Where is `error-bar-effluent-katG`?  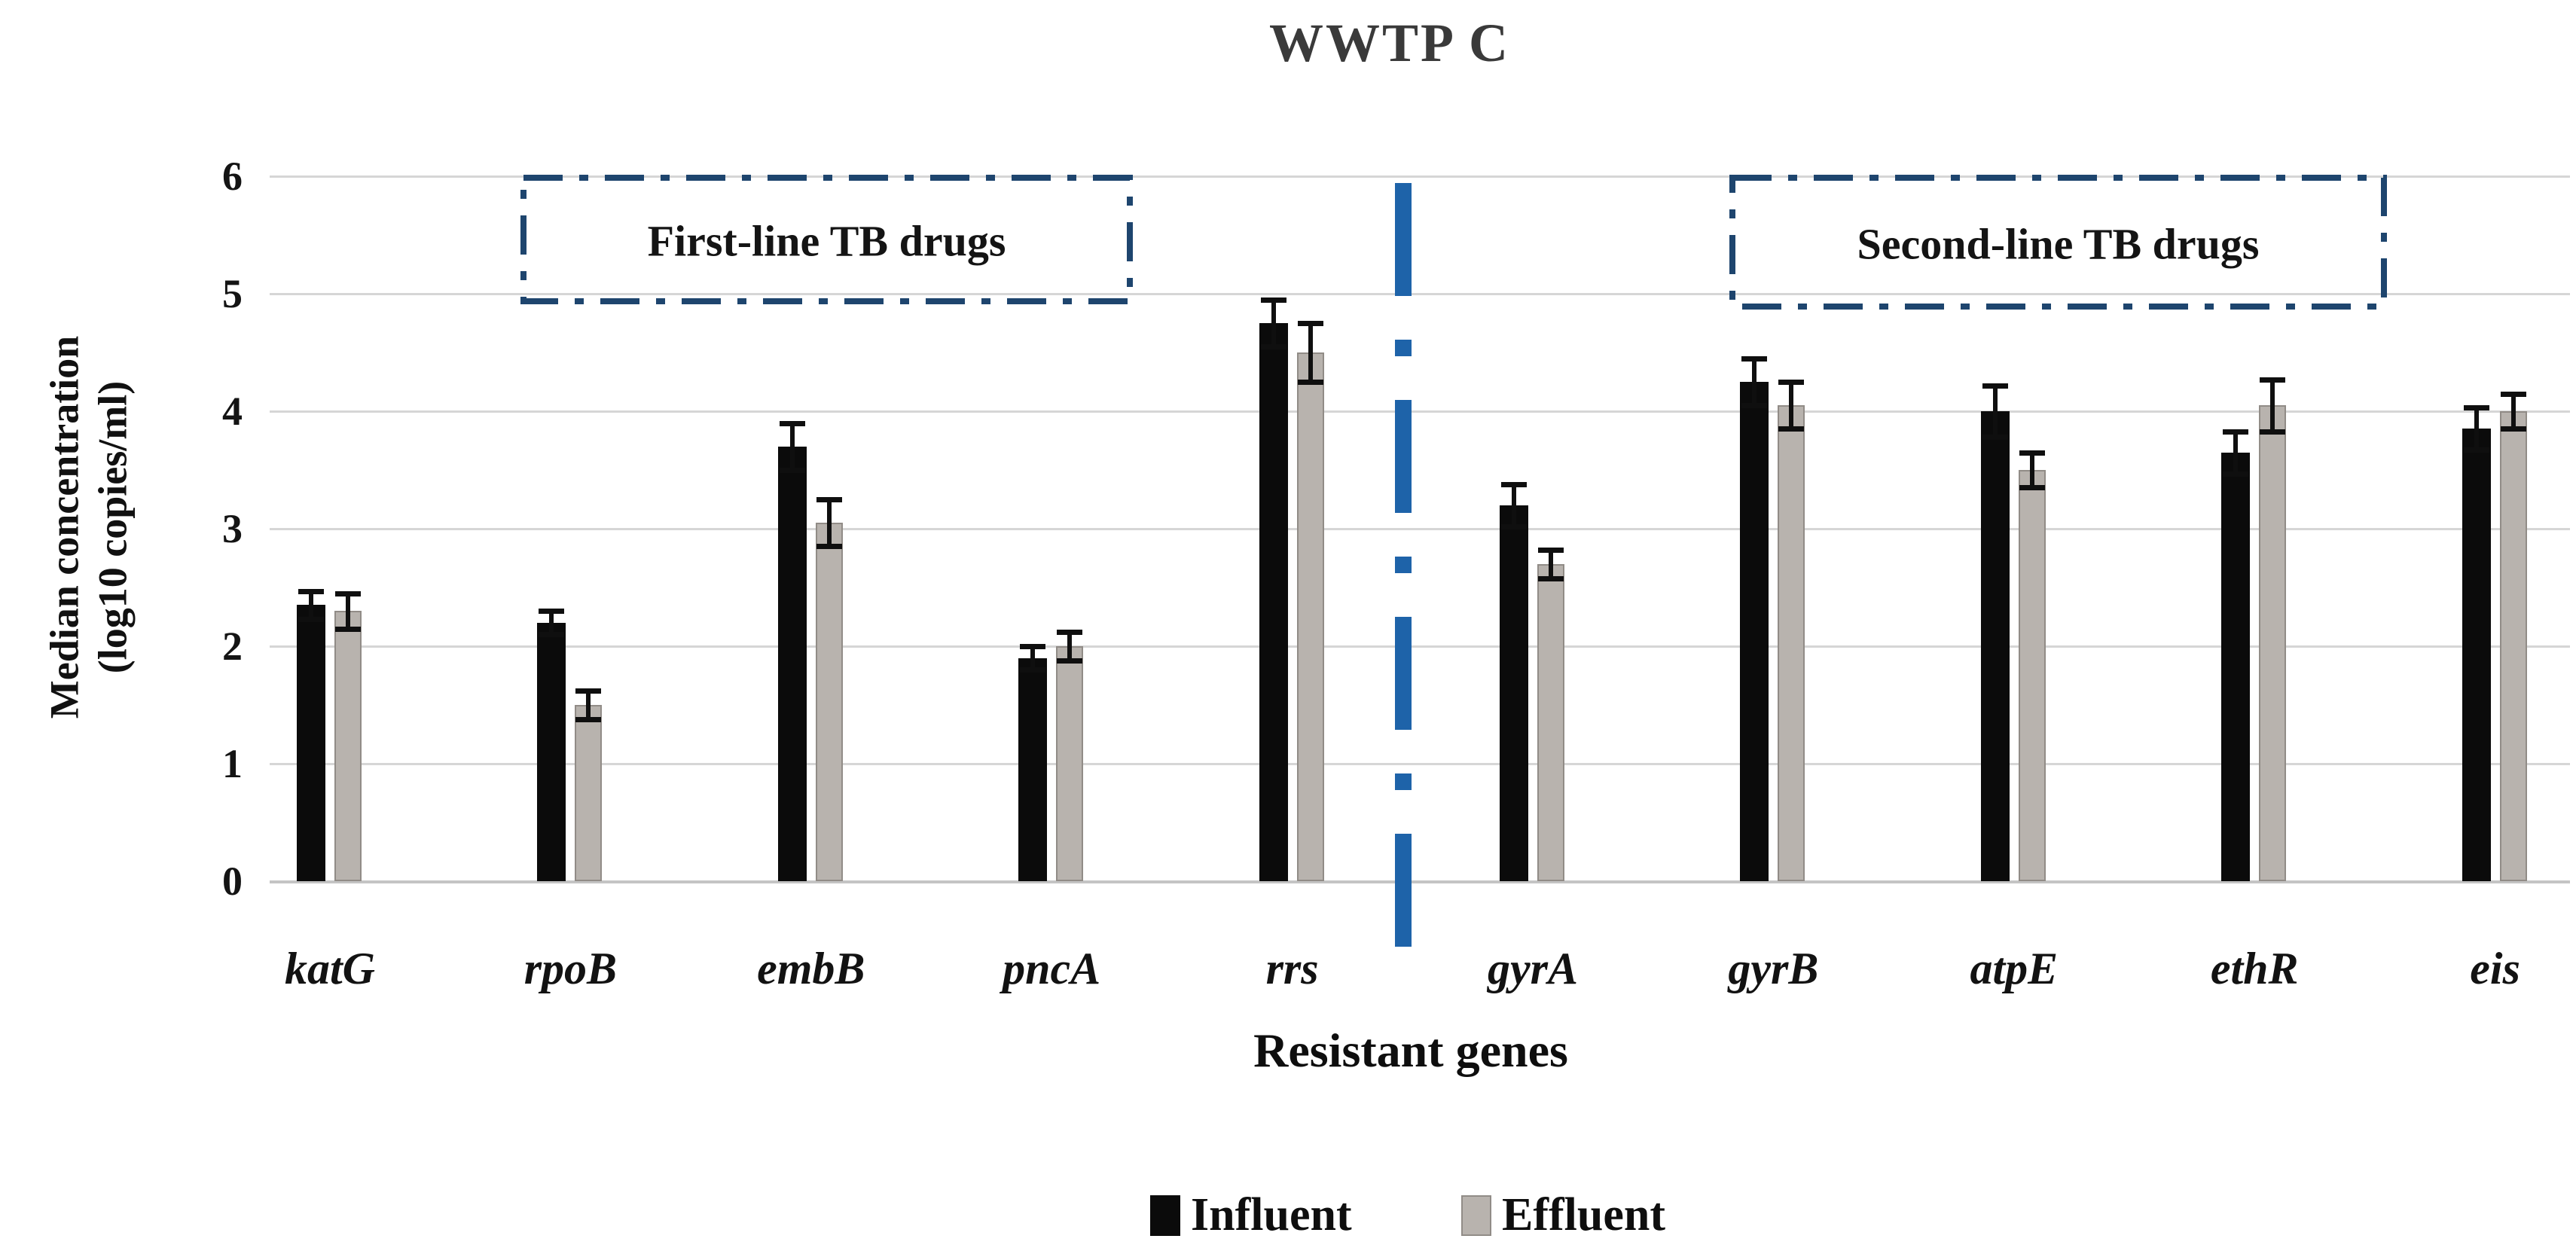 error-bar-effluent-katG is located at coordinates (348, 611).